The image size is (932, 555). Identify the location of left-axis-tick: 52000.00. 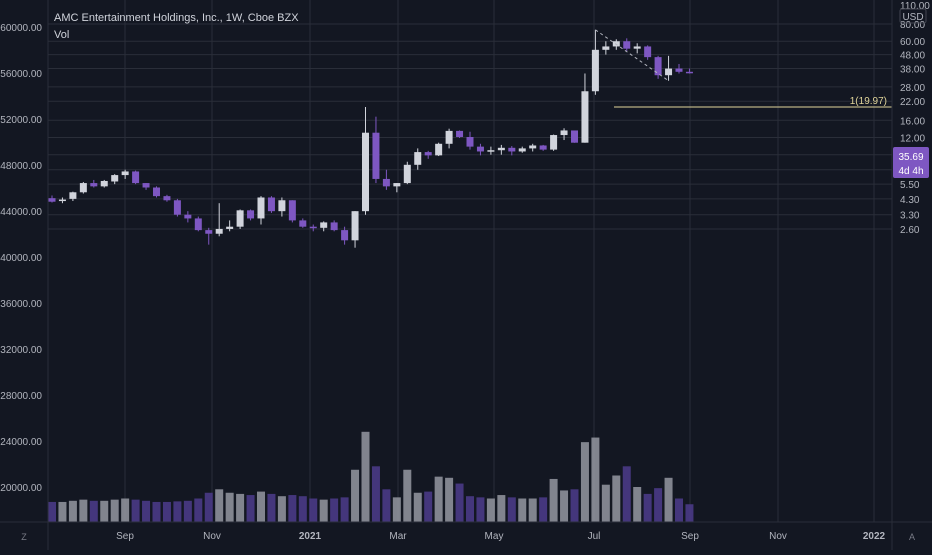
(21, 120).